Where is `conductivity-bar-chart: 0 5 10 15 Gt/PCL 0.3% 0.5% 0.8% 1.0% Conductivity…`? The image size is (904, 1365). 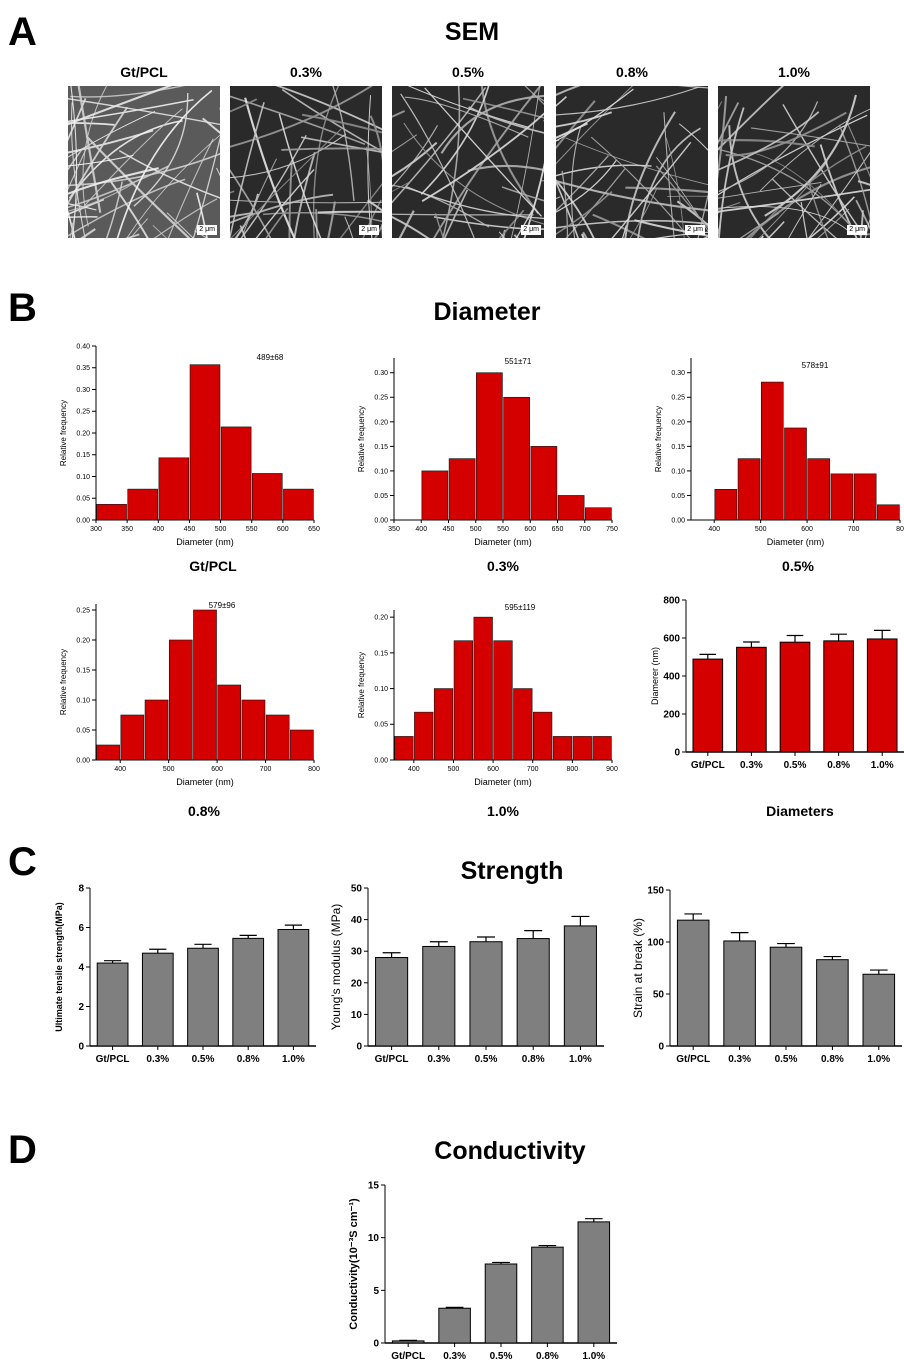 conductivity-bar-chart: 0 5 10 15 Gt/PCL 0.3% 0.5% 0.8% 1.0% Conductivity… is located at coordinates (482, 1271).